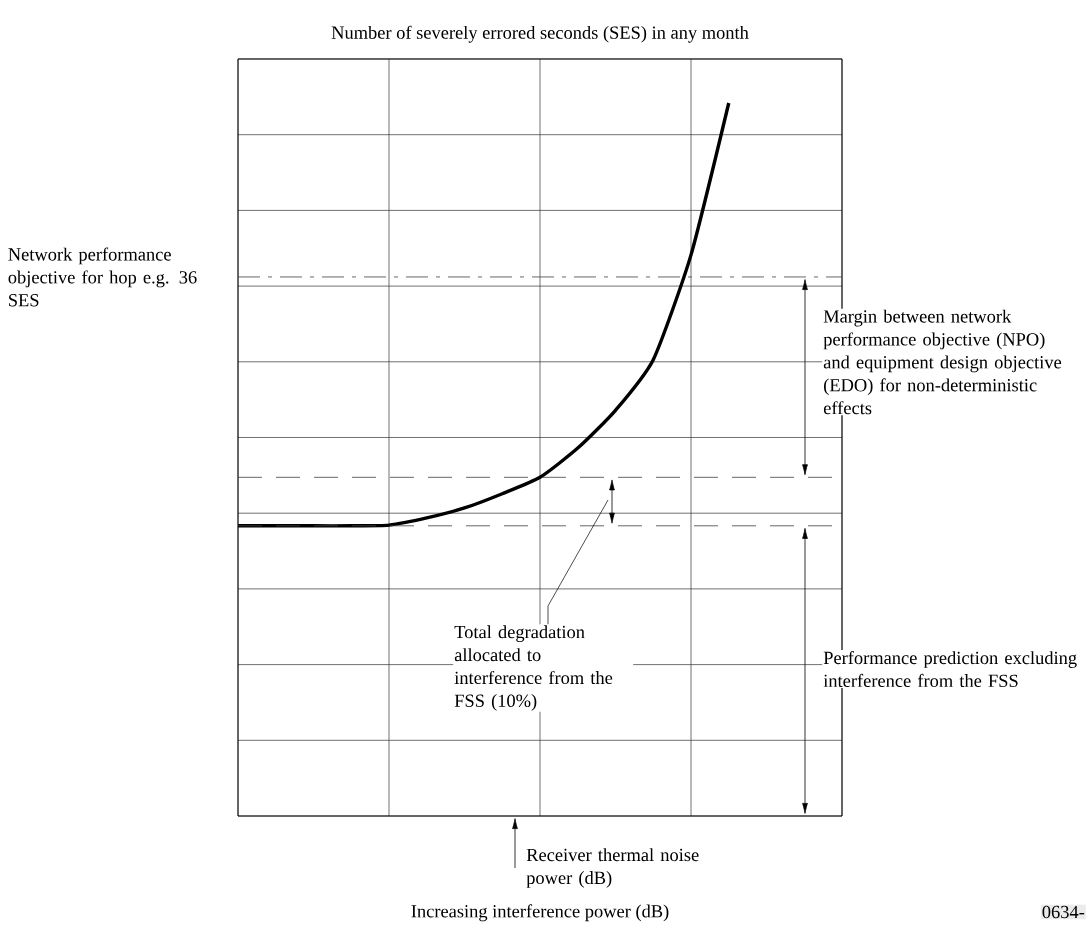  I want to click on text: 0634-, so click(1063, 912).